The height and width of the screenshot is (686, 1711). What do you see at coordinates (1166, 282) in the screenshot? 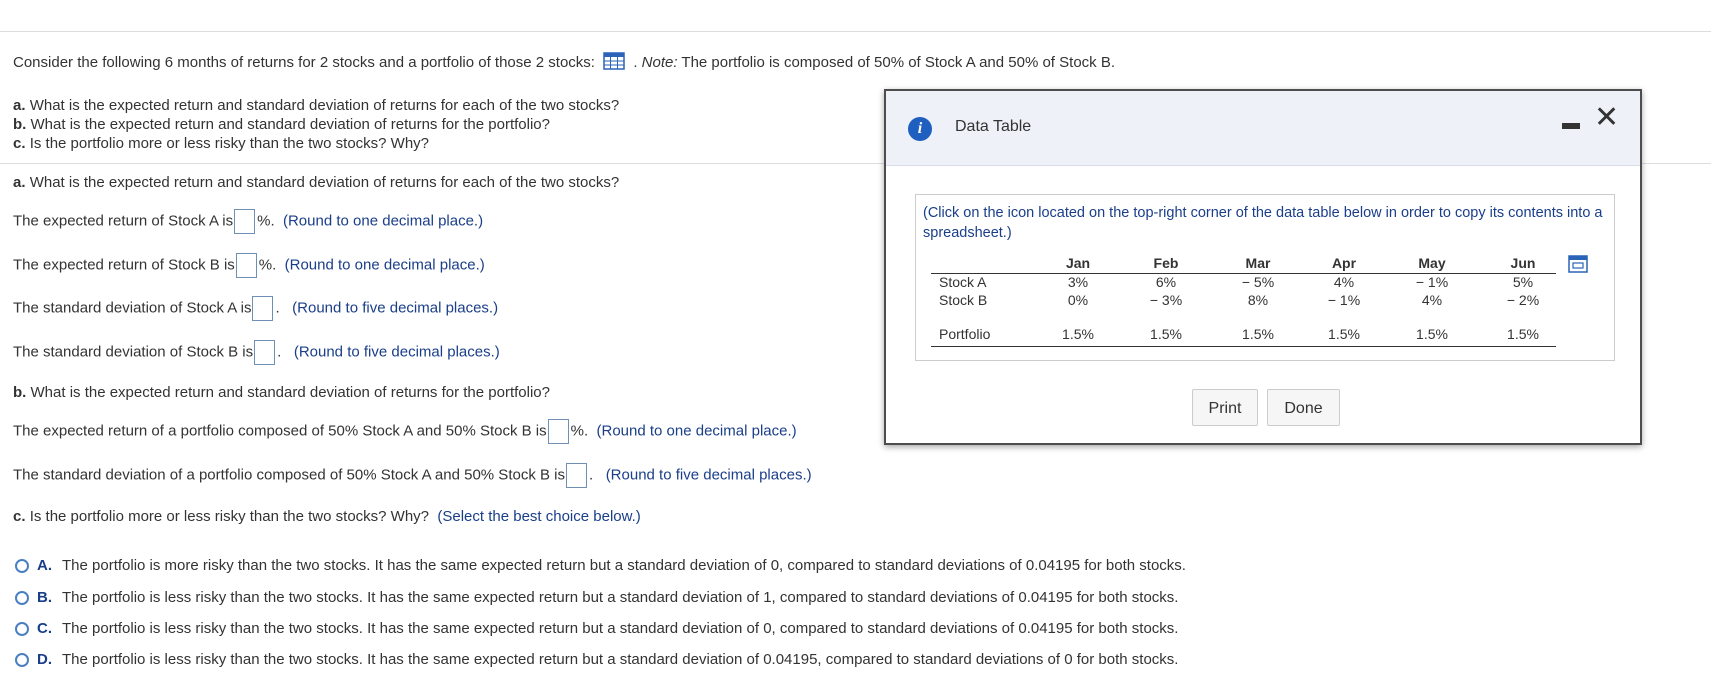
I see `table-cell: 6%` at bounding box center [1166, 282].